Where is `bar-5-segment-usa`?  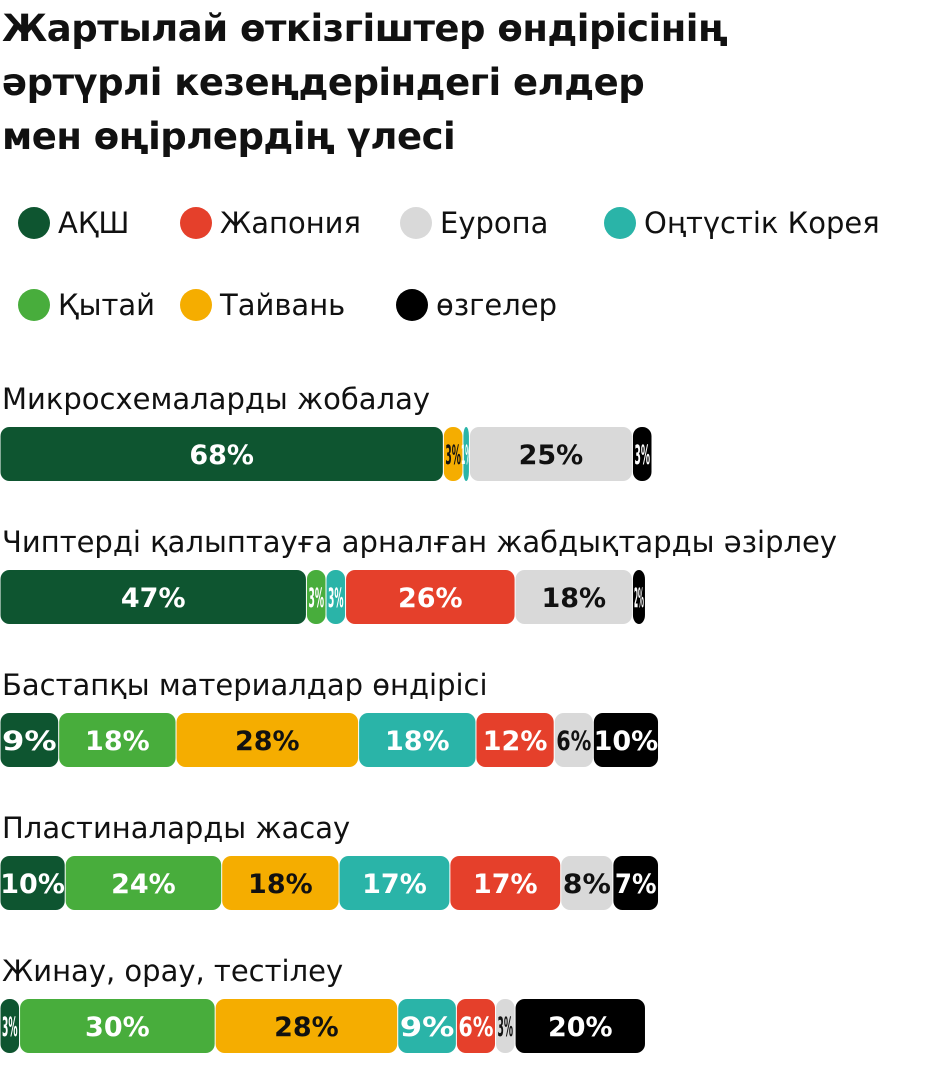
bar-5-segment-usa is located at coordinates (10, 1026).